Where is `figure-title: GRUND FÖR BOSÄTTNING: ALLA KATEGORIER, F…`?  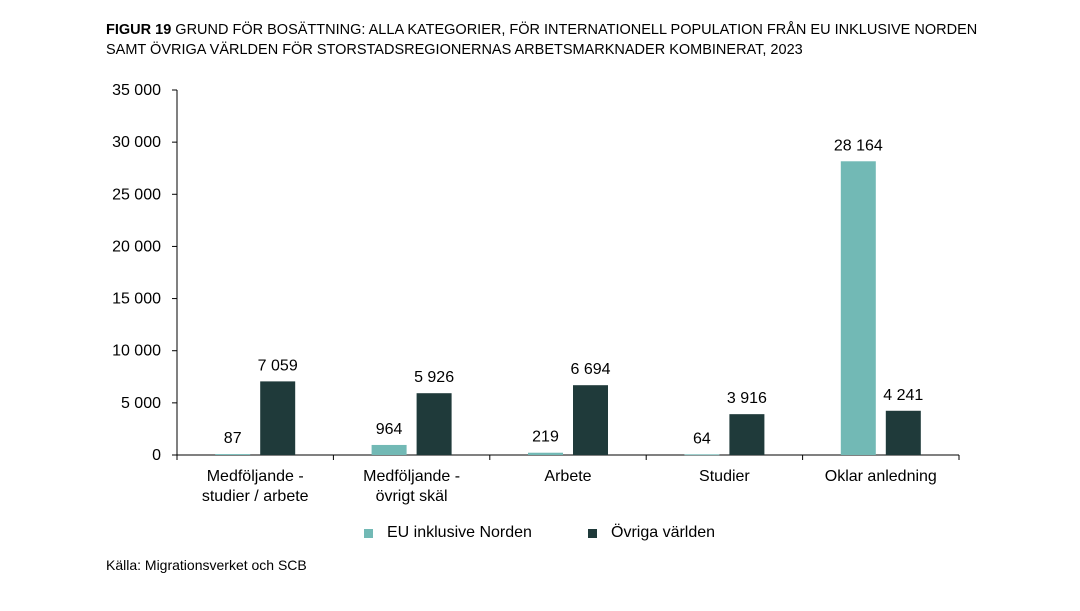 figure-title: GRUND FÖR BOSÄTTNING: ALLA KATEGORIER, F… is located at coordinates (542, 40).